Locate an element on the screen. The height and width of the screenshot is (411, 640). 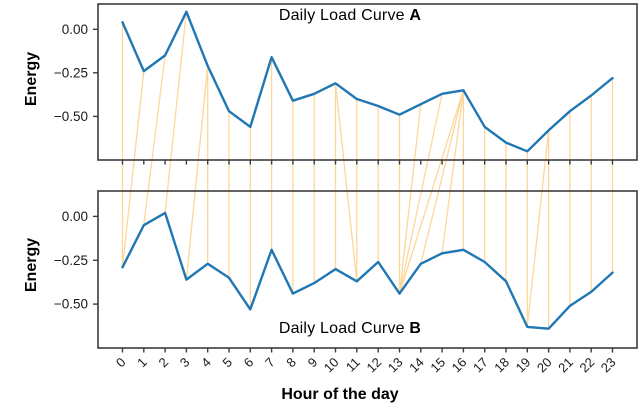
x-tick-label: 1 is located at coordinates (142, 363).